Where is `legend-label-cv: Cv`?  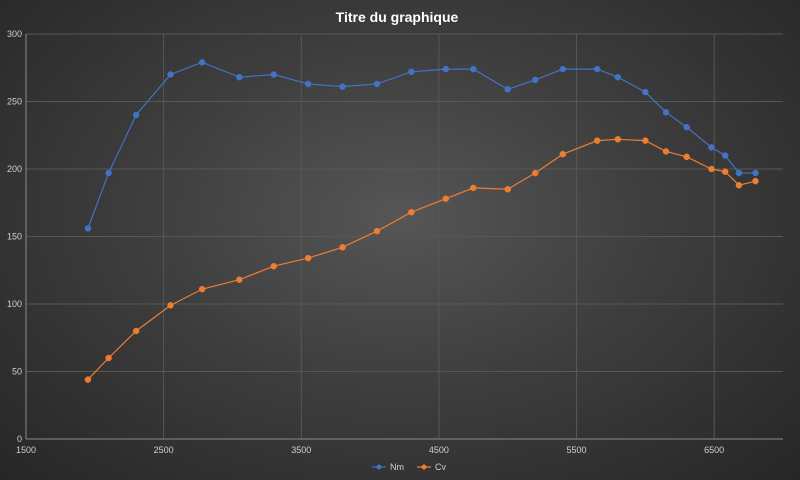 legend-label-cv: Cv is located at coordinates (440, 467).